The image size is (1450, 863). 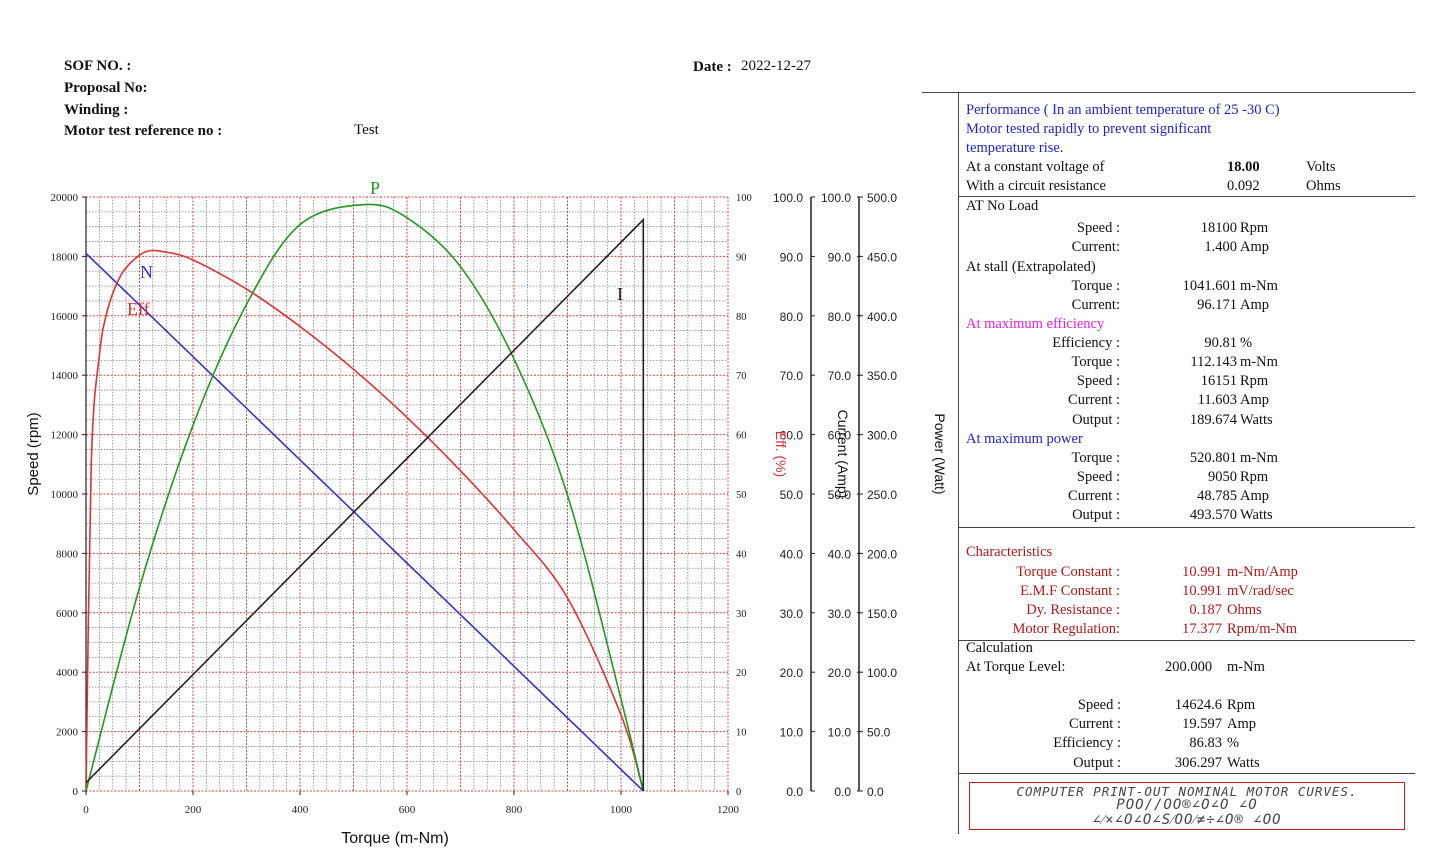 What do you see at coordinates (1254, 305) in the screenshot?
I see `stall-row-unit: Amp` at bounding box center [1254, 305].